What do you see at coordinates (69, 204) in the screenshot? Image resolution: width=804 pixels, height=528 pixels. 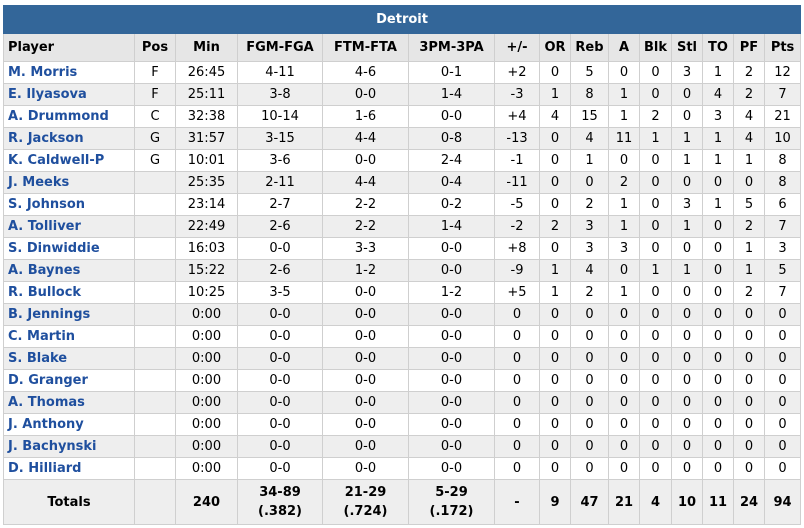 I see `player-name: S. Johnson` at bounding box center [69, 204].